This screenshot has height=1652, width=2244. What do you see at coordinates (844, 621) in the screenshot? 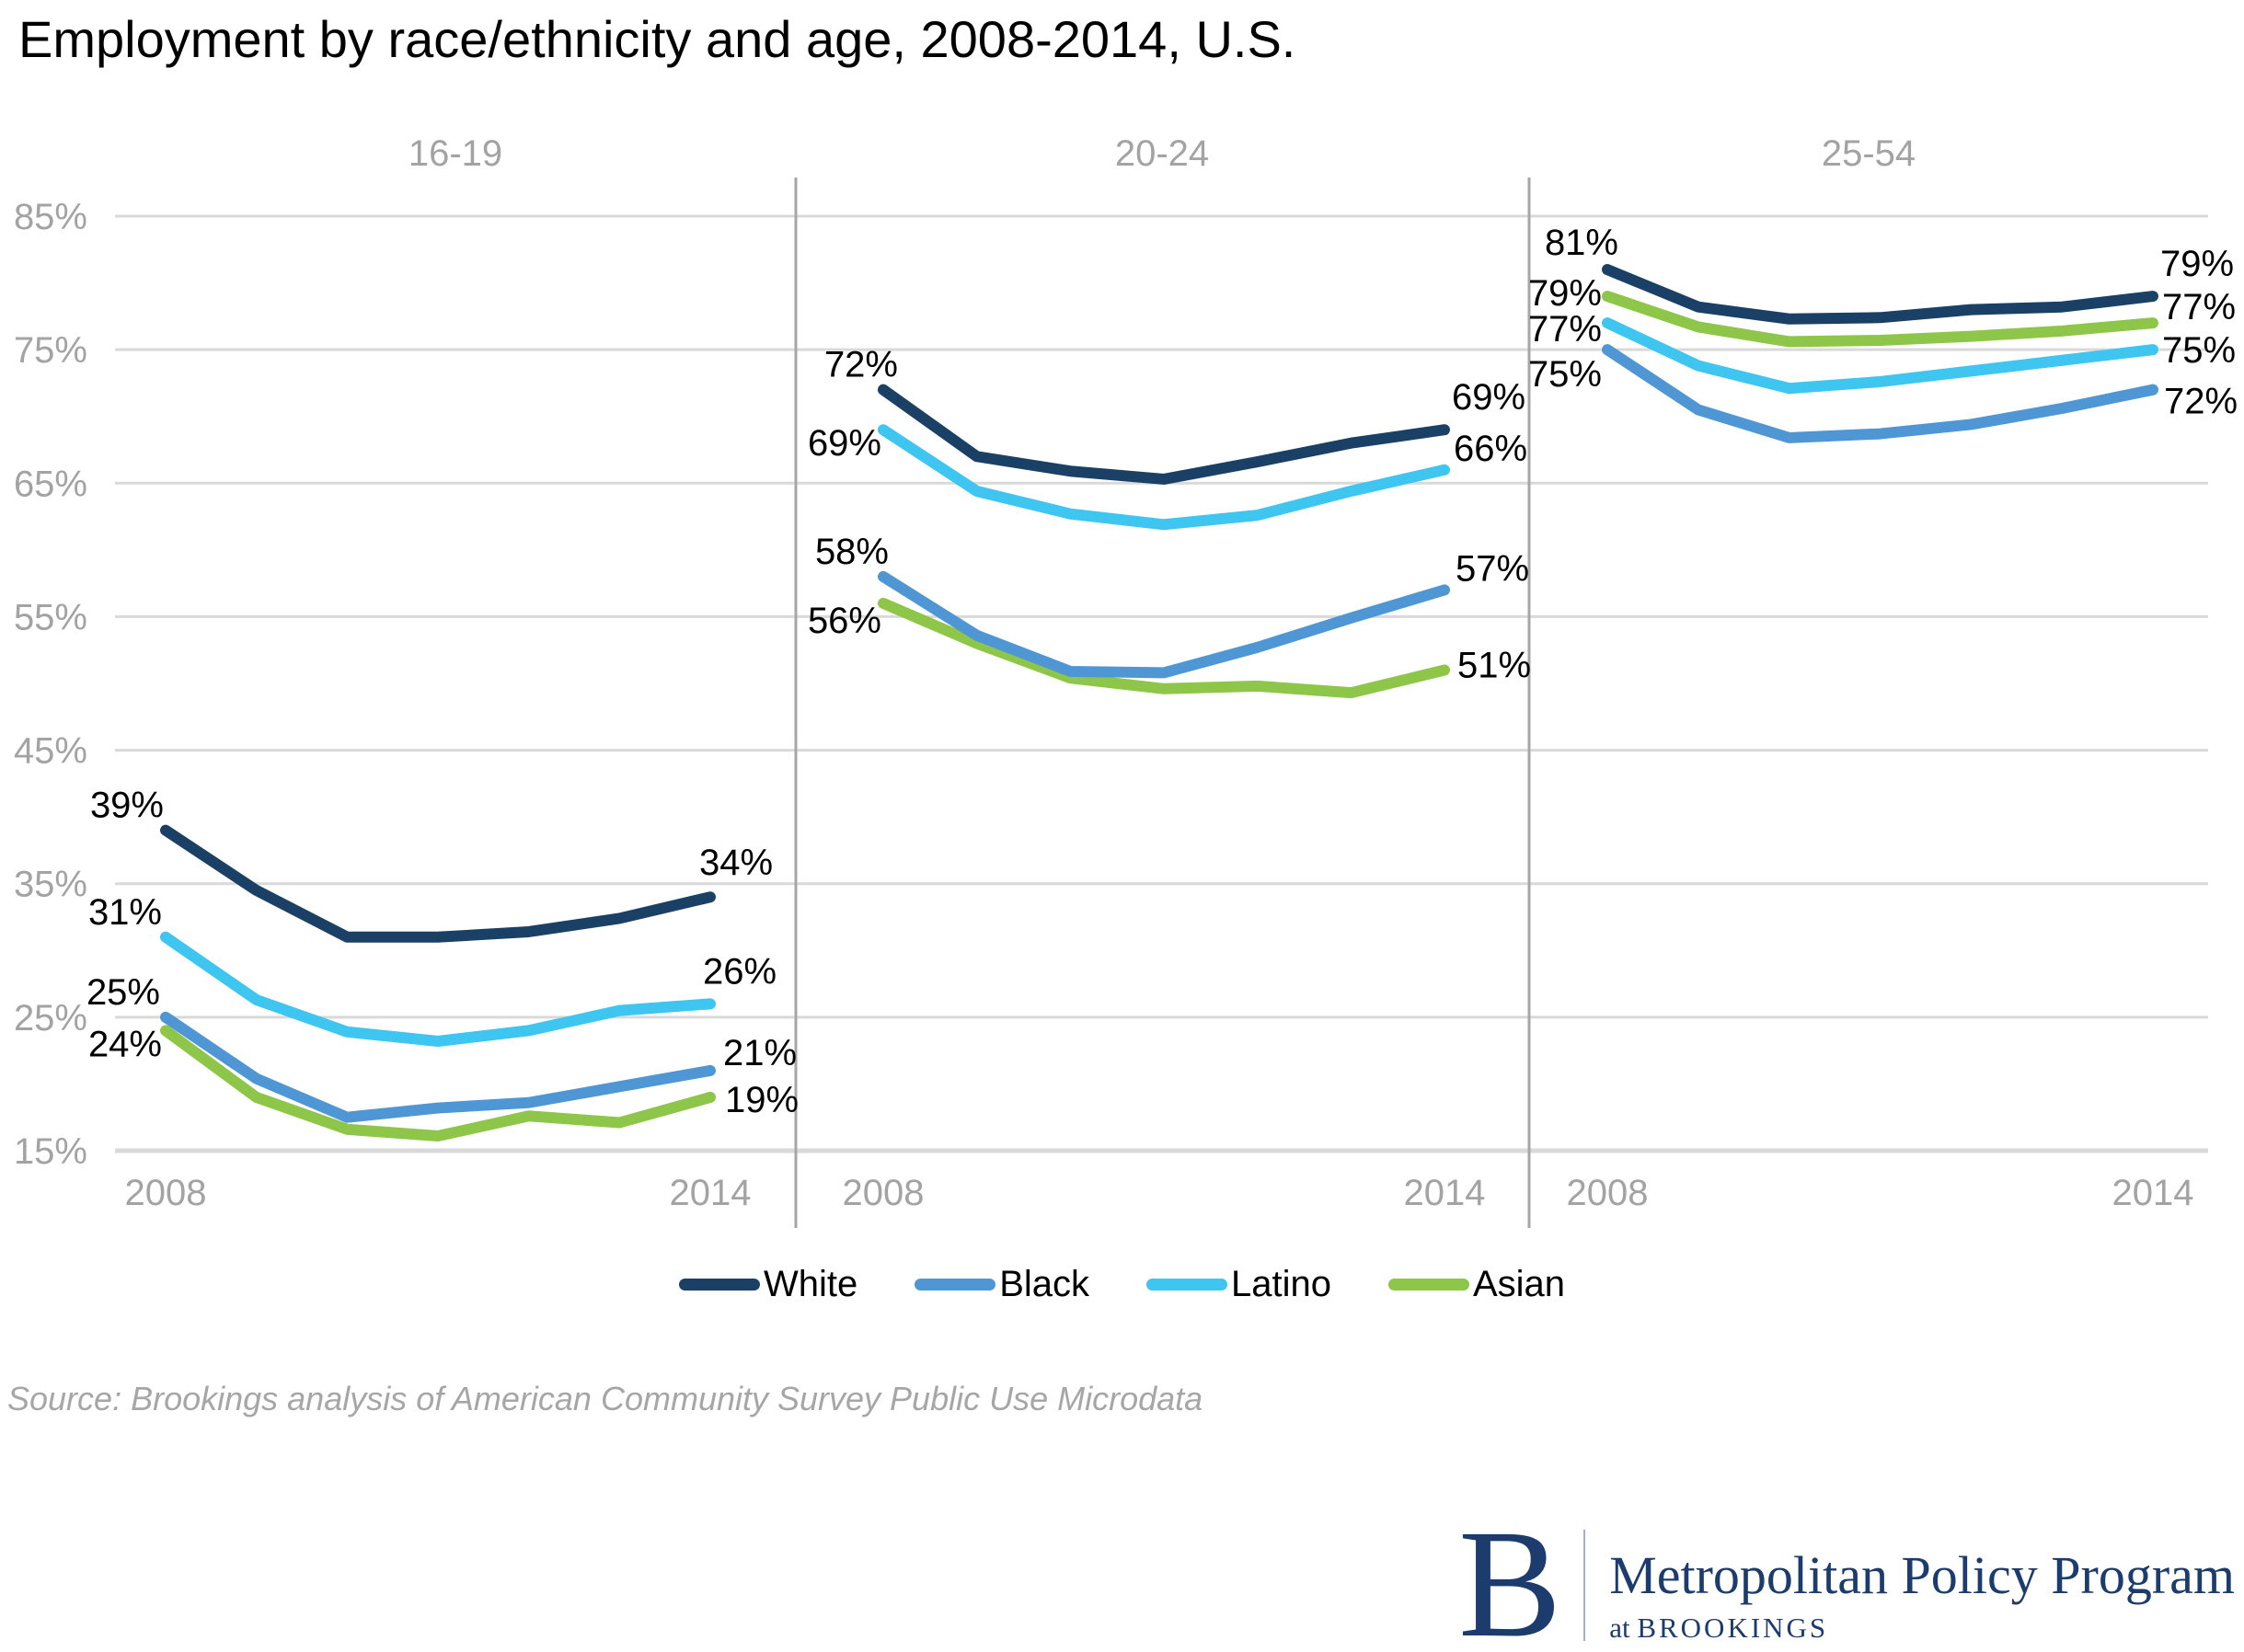
I see `data-label-start-asian-20-24: 56%` at bounding box center [844, 621].